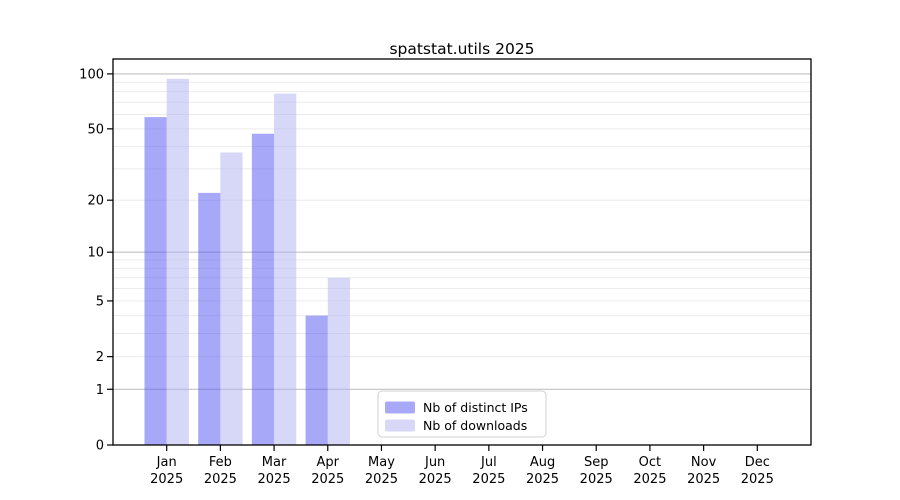 The height and width of the screenshot is (500, 900). Describe the element at coordinates (400, 425) in the screenshot. I see `legend-swatch-downloads` at that location.